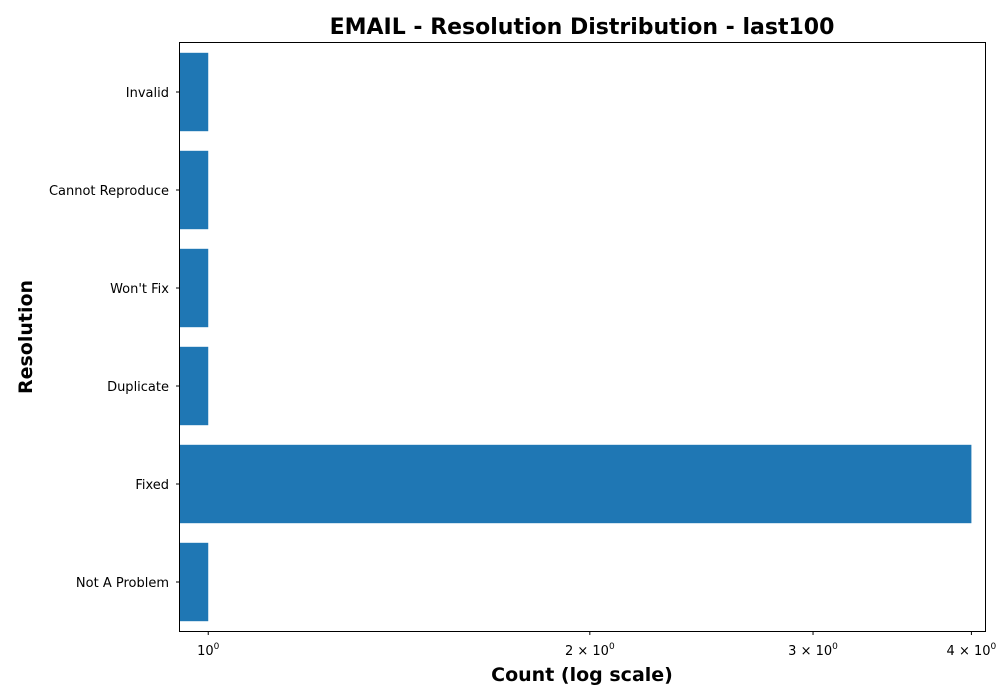  Describe the element at coordinates (587, 651) in the screenshot. I see `x-tick-base: 2 × 10` at that location.